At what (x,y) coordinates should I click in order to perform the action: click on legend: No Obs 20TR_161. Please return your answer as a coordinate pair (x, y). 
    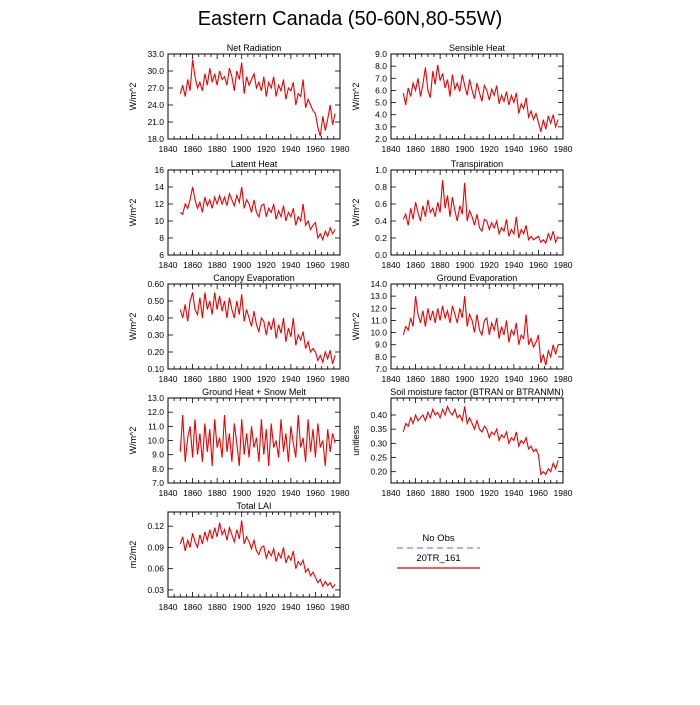
    Looking at the image, I should click on (438, 551).